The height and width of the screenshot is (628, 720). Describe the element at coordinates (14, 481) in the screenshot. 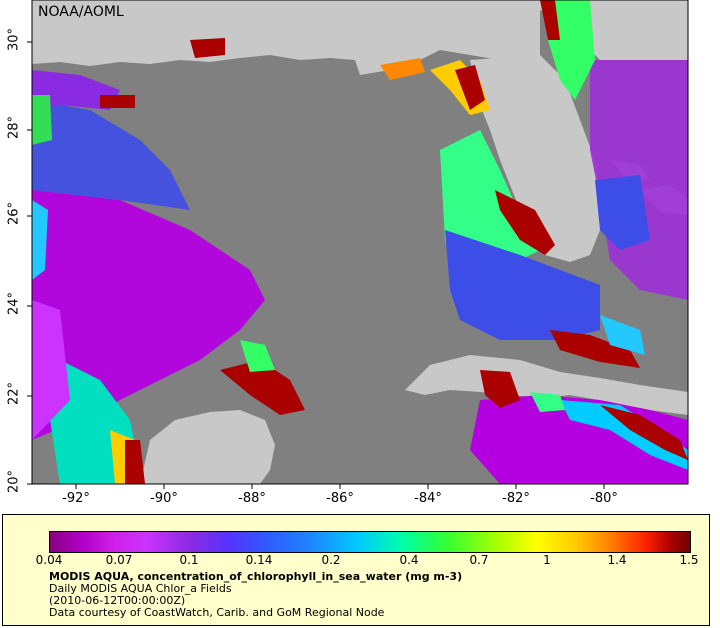

I see `y-tick-label: 20°` at that location.